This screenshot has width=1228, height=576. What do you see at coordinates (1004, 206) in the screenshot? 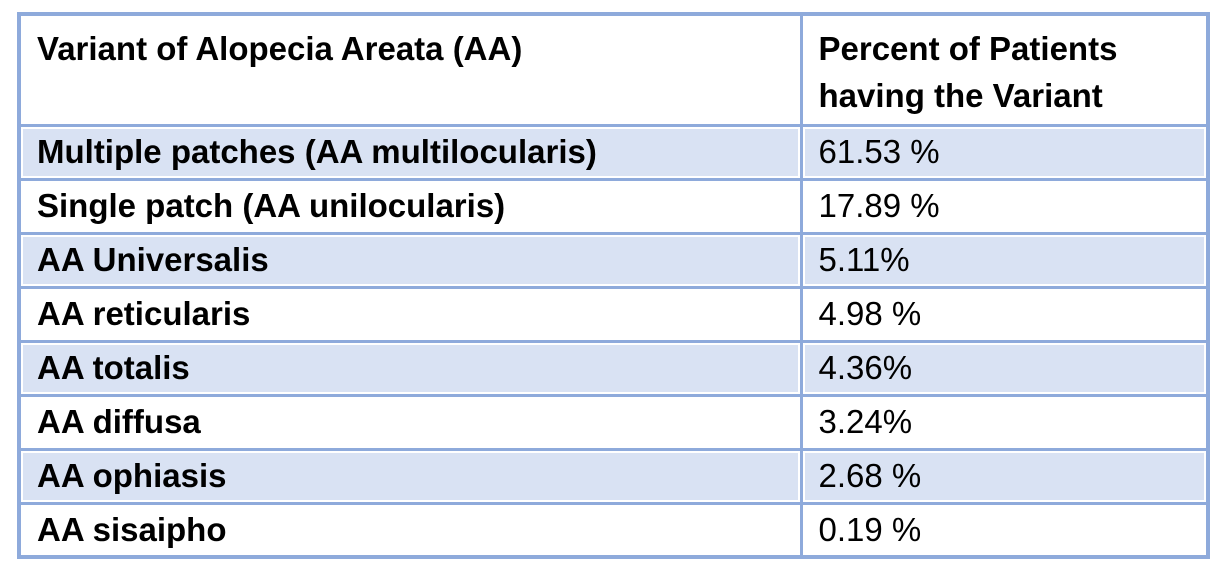
I see `percent-cell: 17.89 %` at bounding box center [1004, 206].